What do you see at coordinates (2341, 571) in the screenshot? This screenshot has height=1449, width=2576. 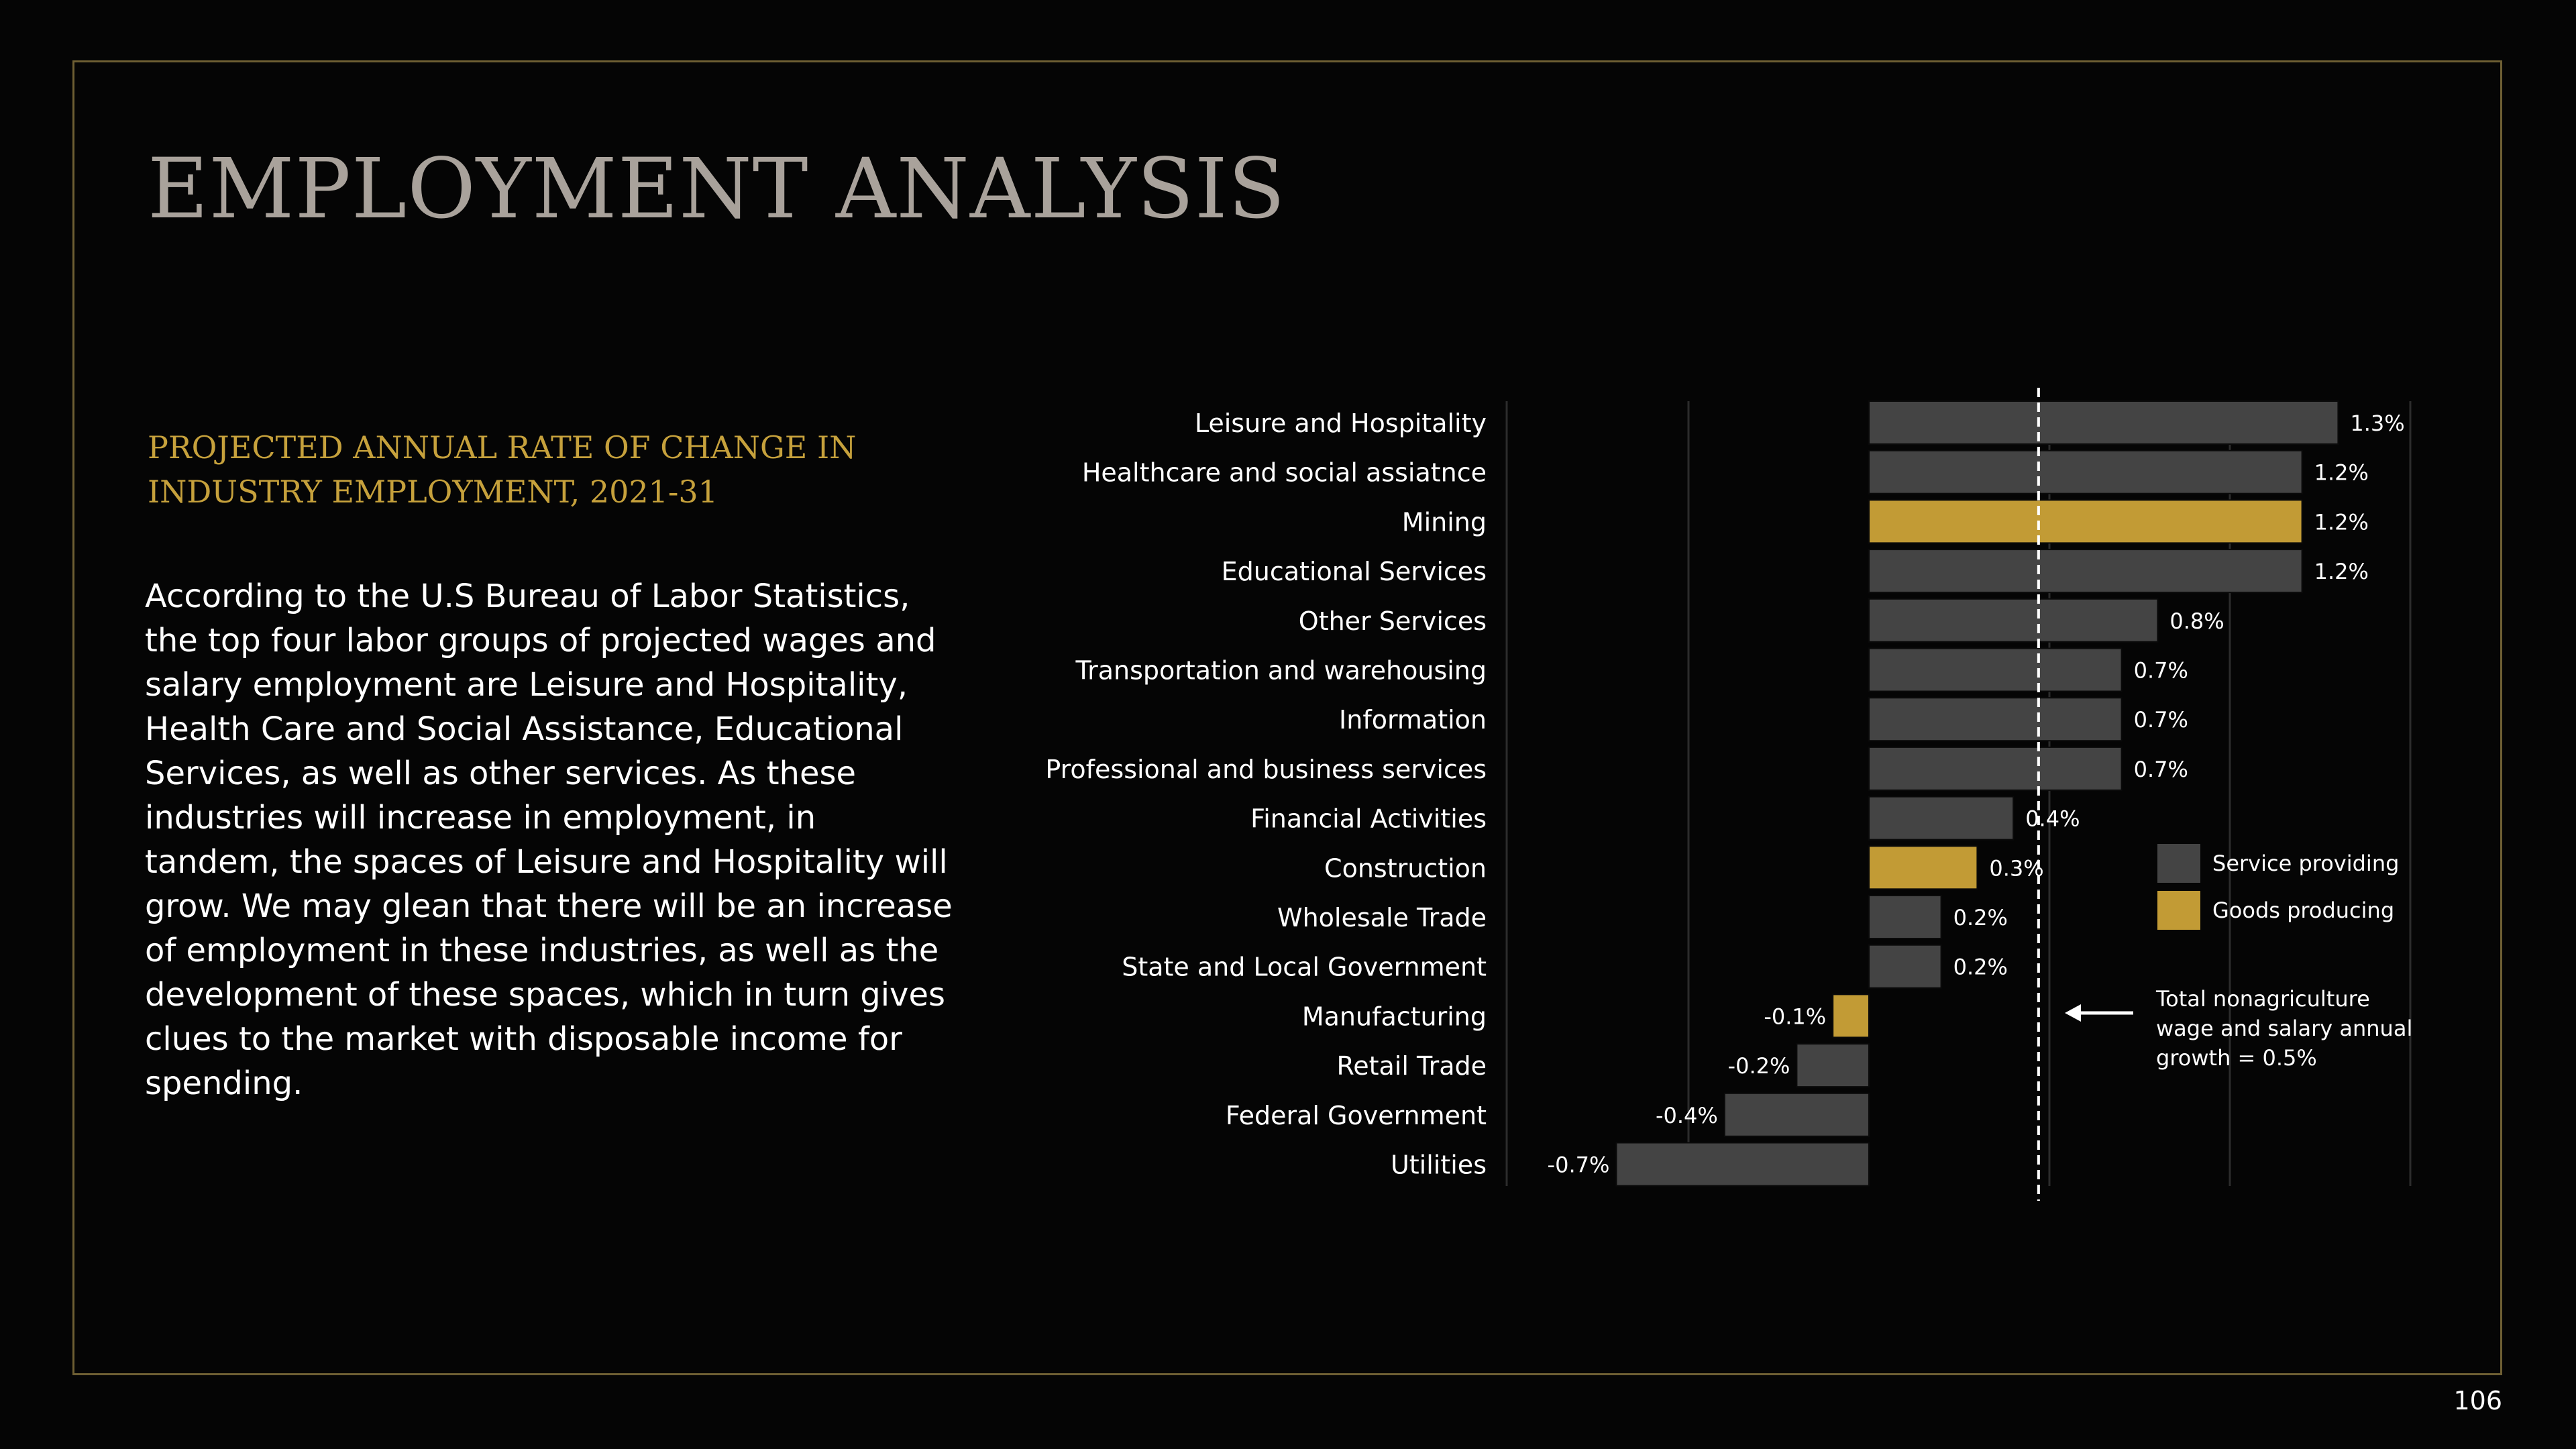 I see `value-label-3: 1.2%` at bounding box center [2341, 571].